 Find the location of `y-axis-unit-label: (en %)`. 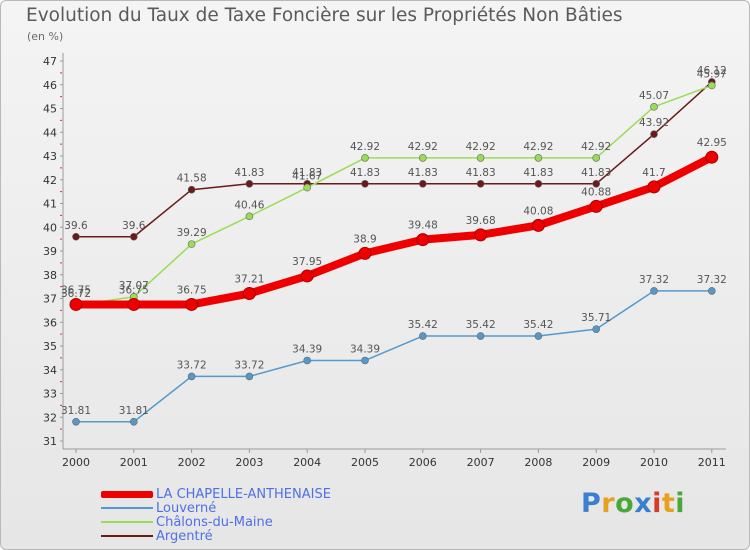

y-axis-unit-label: (en %) is located at coordinates (45, 36).